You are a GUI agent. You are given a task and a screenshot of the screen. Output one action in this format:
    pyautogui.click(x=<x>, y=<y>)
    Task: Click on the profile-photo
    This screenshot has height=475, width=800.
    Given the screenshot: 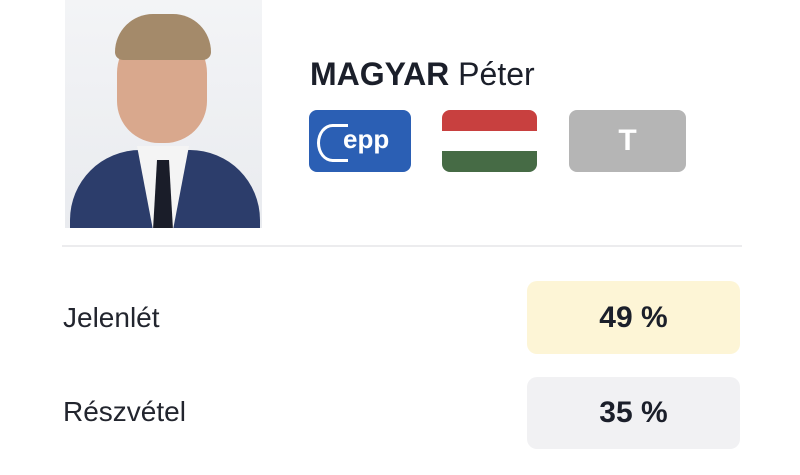 What is the action you would take?
    pyautogui.click(x=163, y=114)
    